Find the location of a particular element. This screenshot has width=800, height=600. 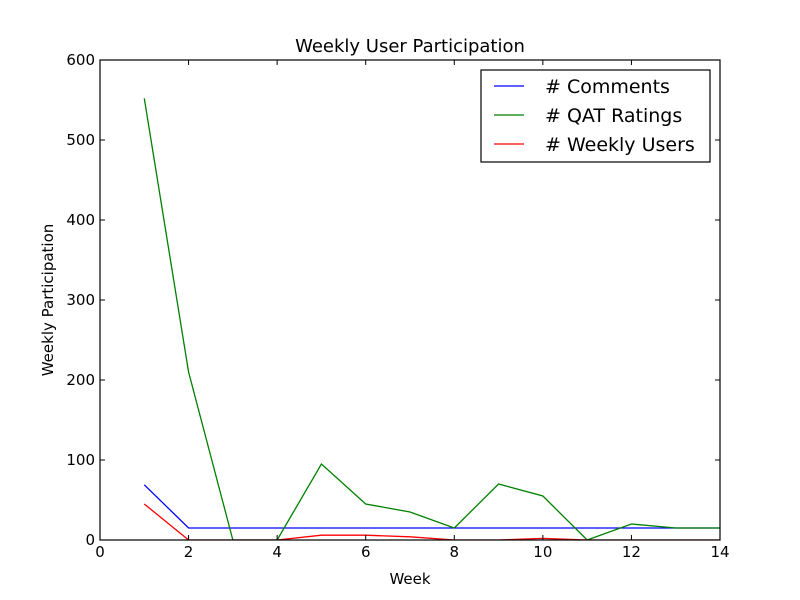

legend: # Comments # QAT Ratings # Weekly Users is located at coordinates (595, 116).